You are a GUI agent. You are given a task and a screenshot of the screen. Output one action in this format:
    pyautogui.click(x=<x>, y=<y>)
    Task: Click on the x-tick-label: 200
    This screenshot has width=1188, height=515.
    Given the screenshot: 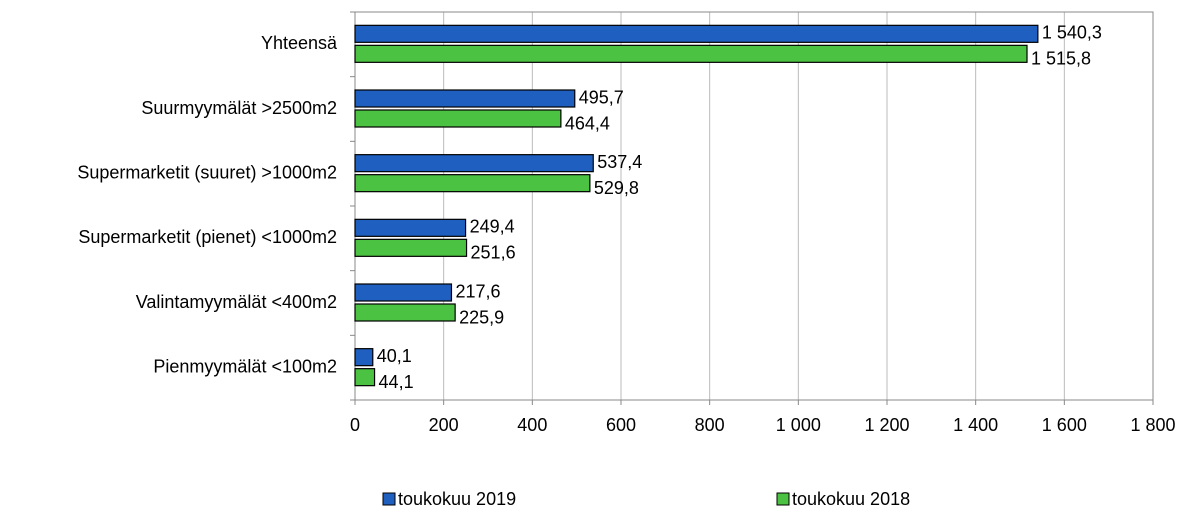 What is the action you would take?
    pyautogui.click(x=444, y=425)
    